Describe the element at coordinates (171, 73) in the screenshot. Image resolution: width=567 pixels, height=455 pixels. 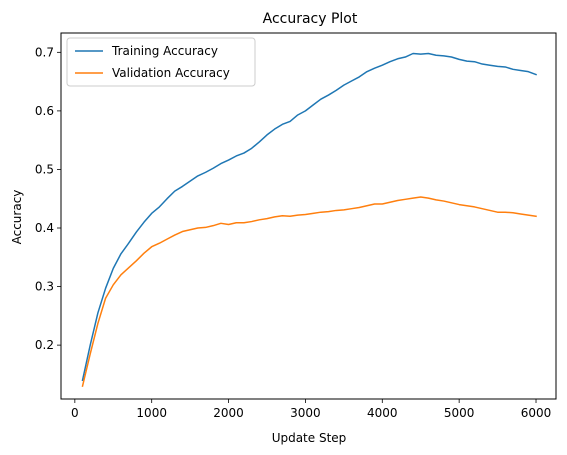
I see `legend-label-validation-accuracy: Validation Accuracy` at that location.